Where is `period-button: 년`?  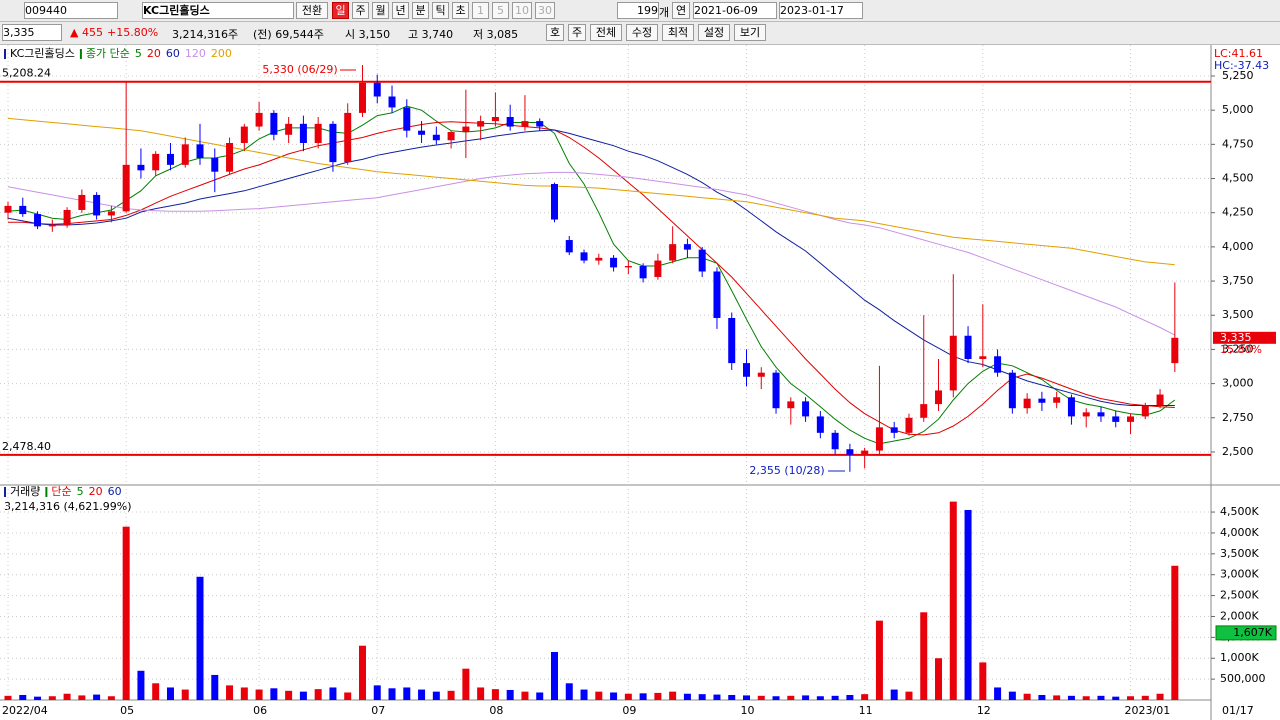
period-button: 년 is located at coordinates (400, 10).